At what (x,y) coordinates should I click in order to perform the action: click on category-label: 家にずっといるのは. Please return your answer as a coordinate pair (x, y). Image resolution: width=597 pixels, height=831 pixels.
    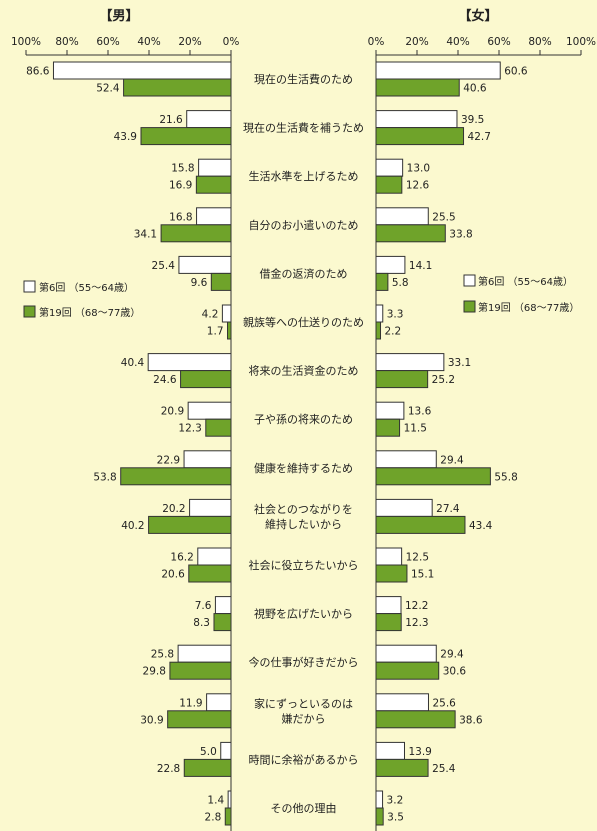
    Looking at the image, I should click on (303, 703).